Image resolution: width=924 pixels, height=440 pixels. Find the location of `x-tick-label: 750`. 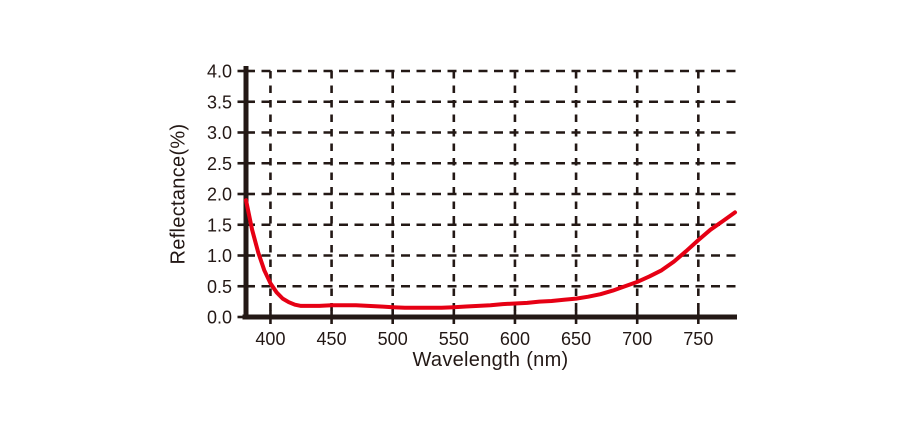

x-tick-label: 750 is located at coordinates (698, 339).